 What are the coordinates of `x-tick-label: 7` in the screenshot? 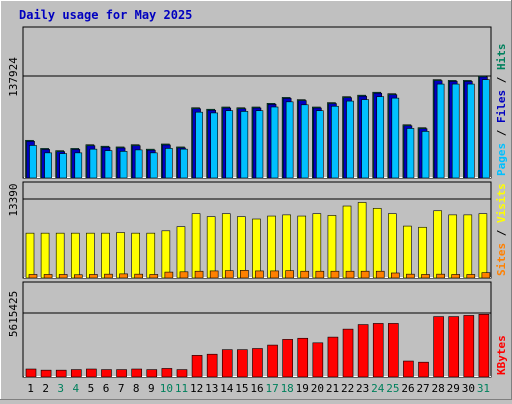 It's located at (121, 388).